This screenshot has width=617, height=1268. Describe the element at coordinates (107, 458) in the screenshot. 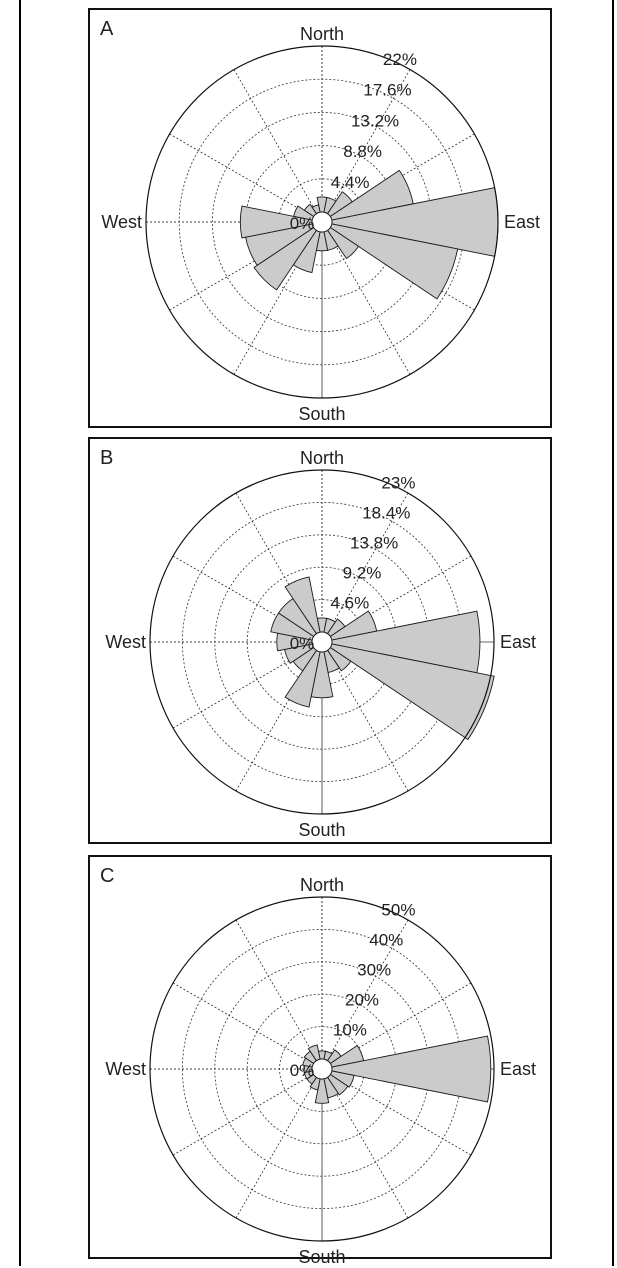

I see `panel-label: B` at that location.